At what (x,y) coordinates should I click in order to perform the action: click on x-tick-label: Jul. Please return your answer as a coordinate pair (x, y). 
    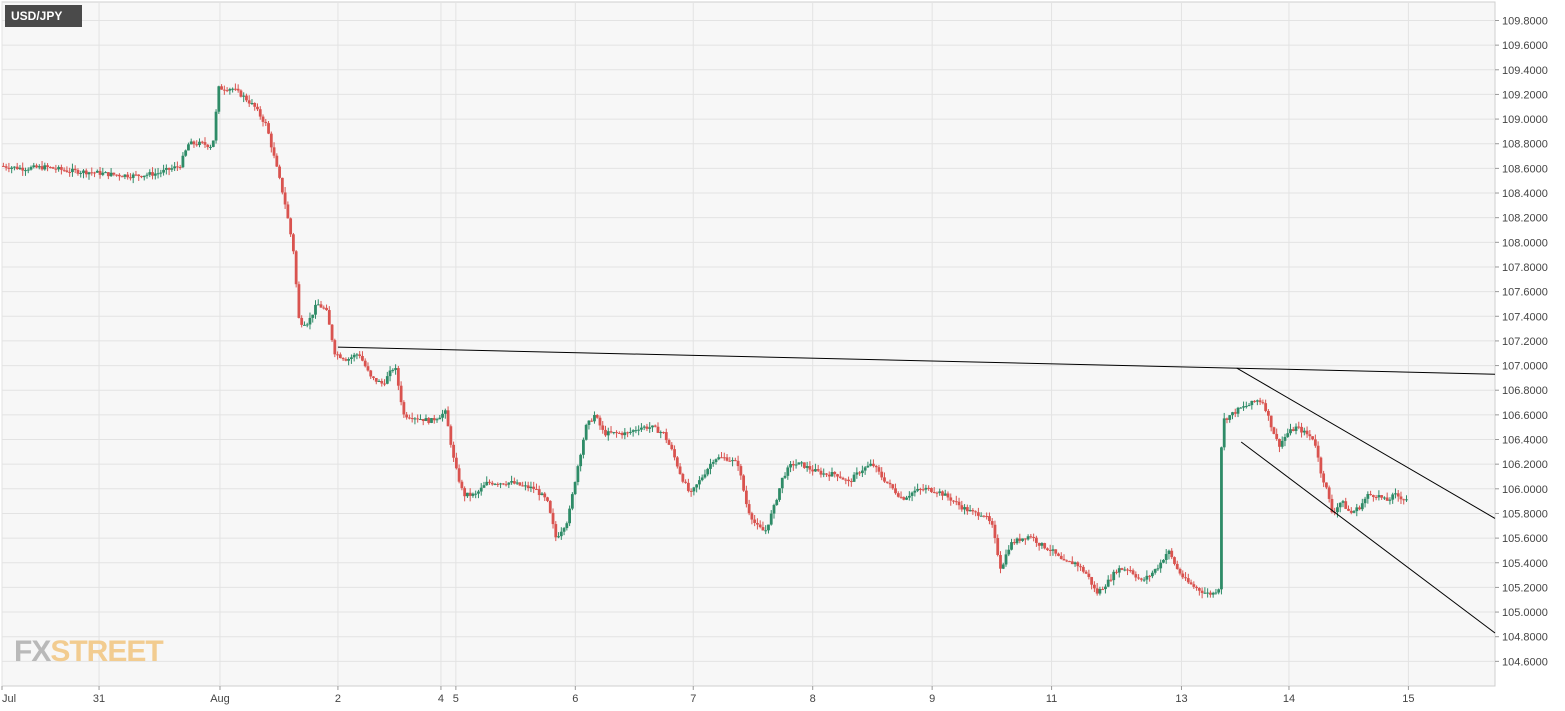
    Looking at the image, I should click on (9, 699).